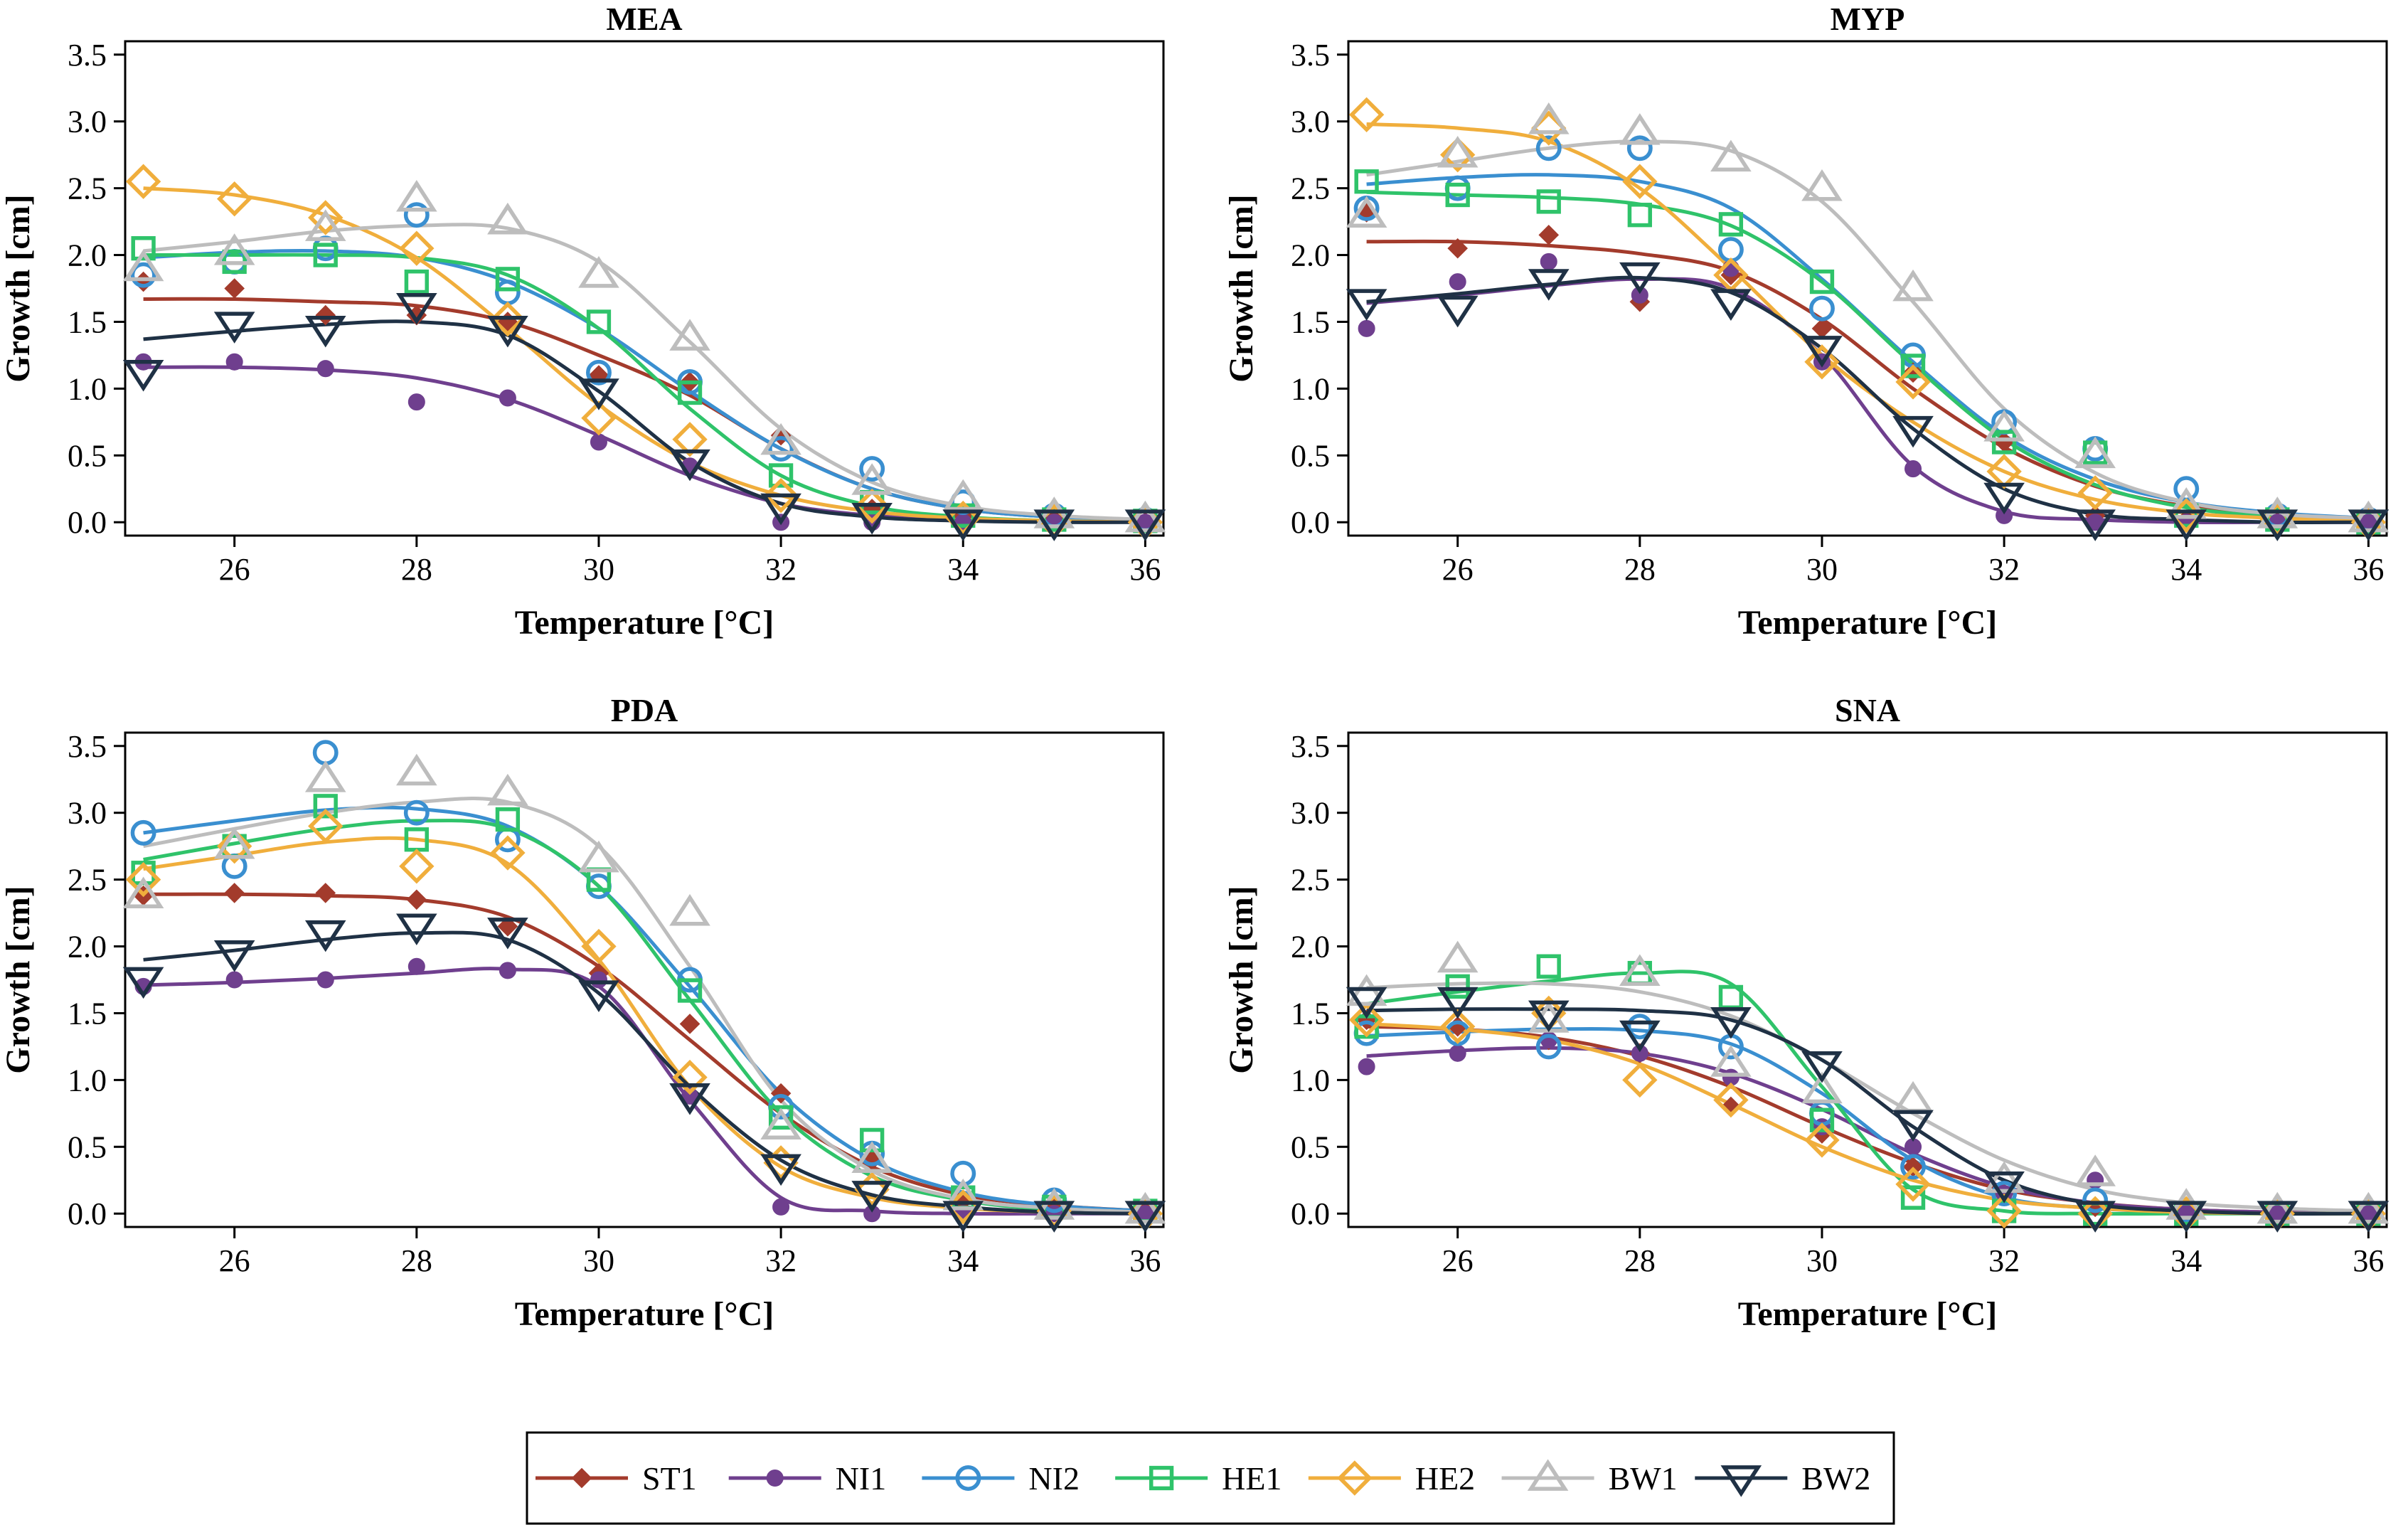 The height and width of the screenshot is (1525, 2408). I want to click on y-axis-label: Growth [cm], so click(18, 979).